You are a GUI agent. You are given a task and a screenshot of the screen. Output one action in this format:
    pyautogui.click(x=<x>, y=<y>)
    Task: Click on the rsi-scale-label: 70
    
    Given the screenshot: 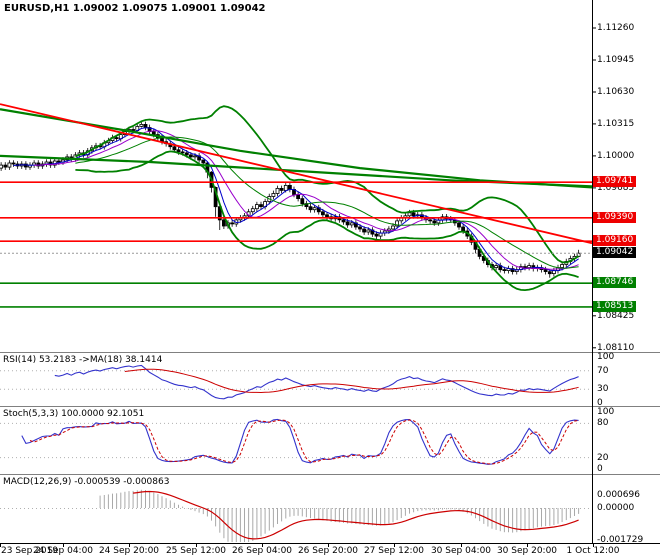 What is the action you would take?
    pyautogui.click(x=603, y=371)
    